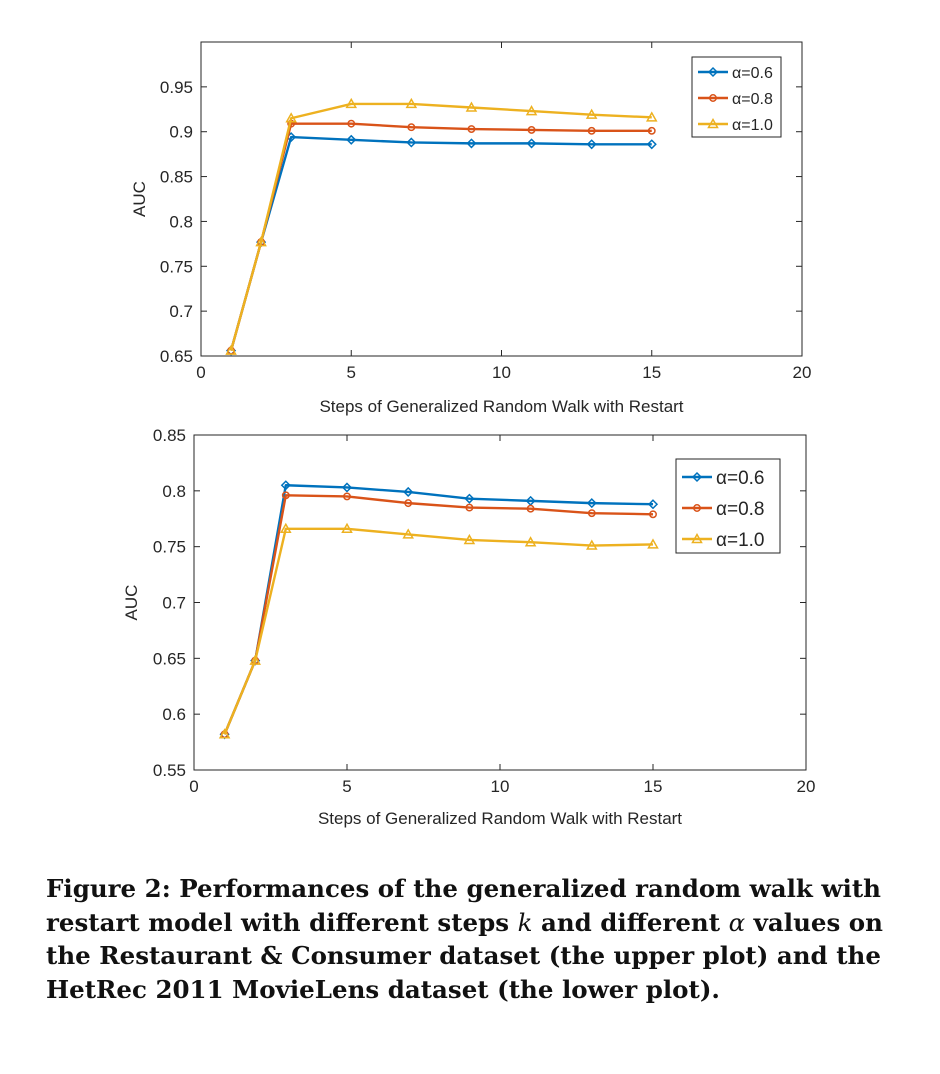  What do you see at coordinates (737, 922) in the screenshot?
I see `caption-var-alpha: α` at bounding box center [737, 922].